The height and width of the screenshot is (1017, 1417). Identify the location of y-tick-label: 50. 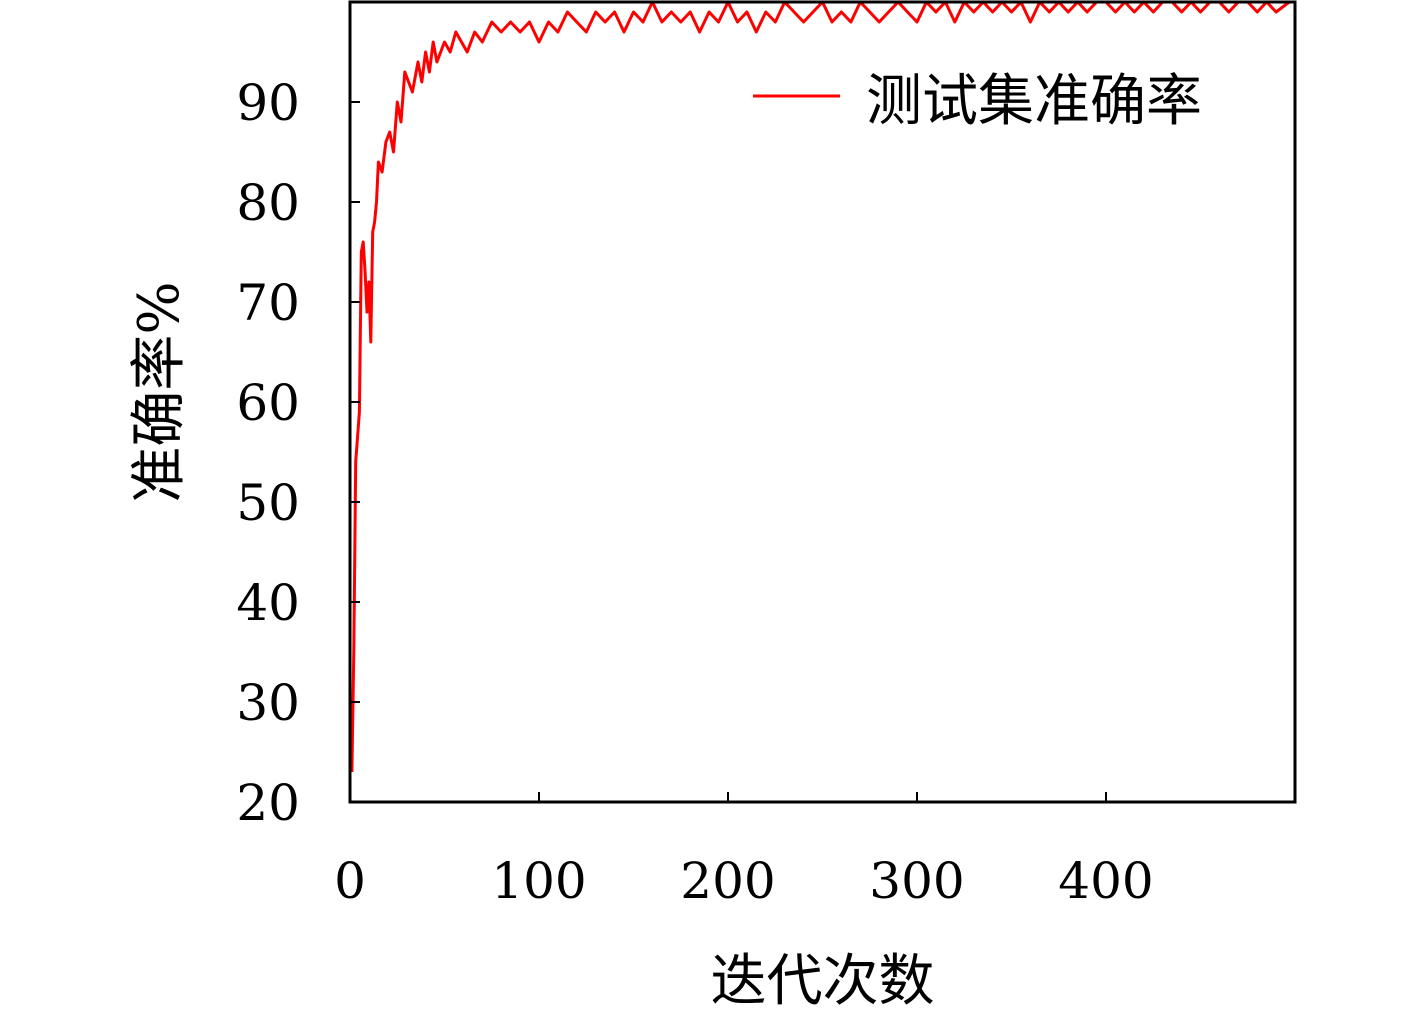
(268, 503).